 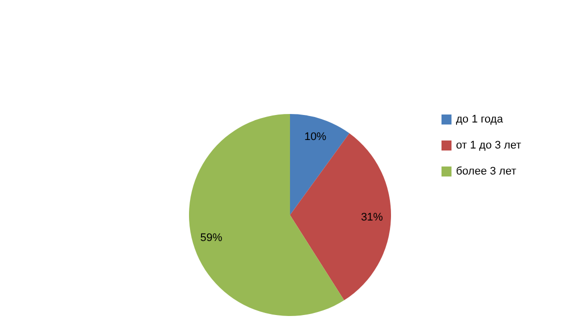 What do you see at coordinates (480, 120) in the screenshot?
I see `legend-label: до 1 года` at bounding box center [480, 120].